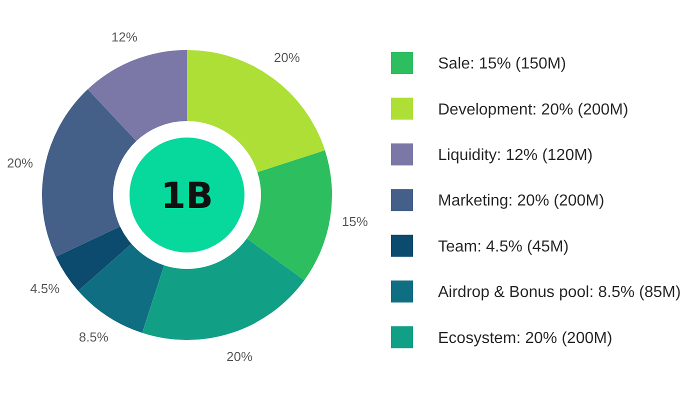 The width and height of the screenshot is (700, 402). I want to click on legend-label: Marketing: 20% (200M), so click(521, 201).